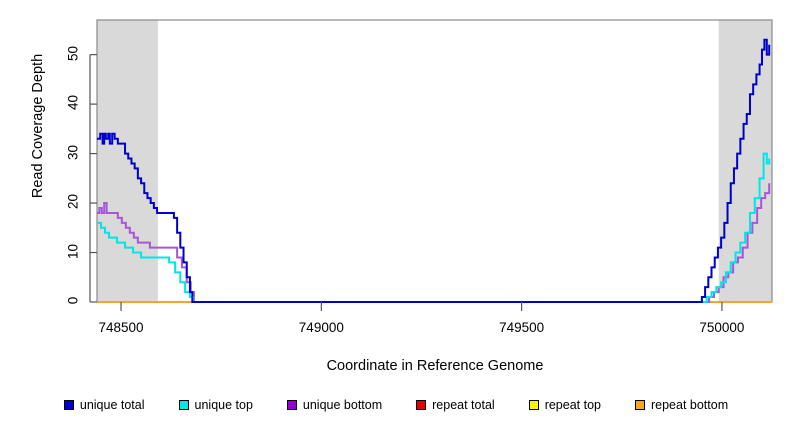  Describe the element at coordinates (38, 126) in the screenshot. I see `y-axis-title: Read Coverage Depth` at that location.